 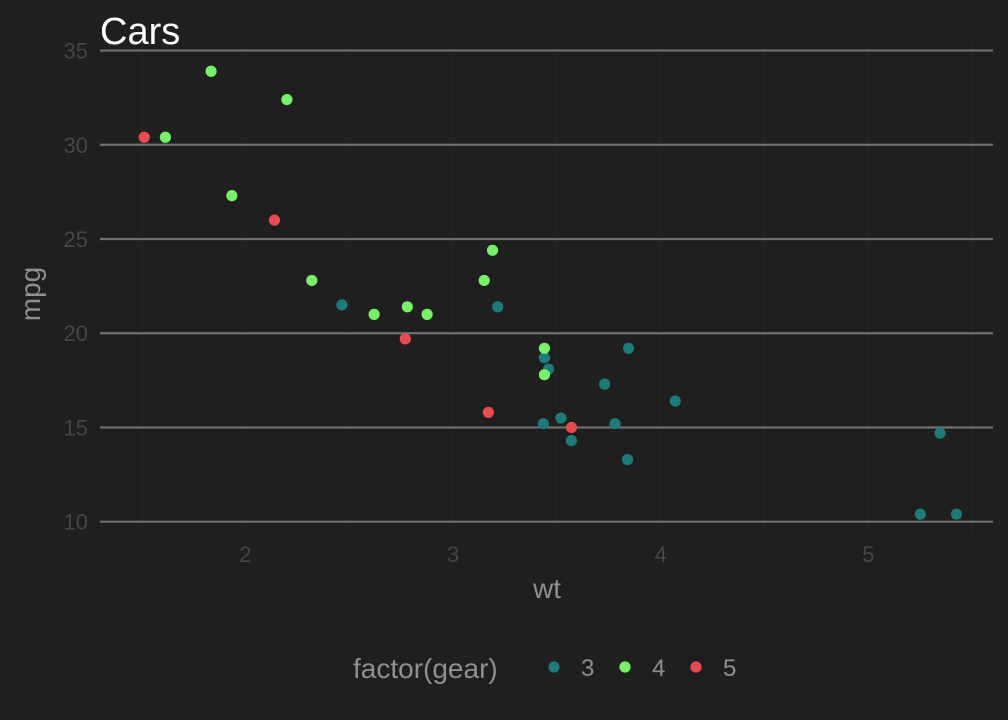 What do you see at coordinates (140, 32) in the screenshot?
I see `chart-title: Cars` at bounding box center [140, 32].